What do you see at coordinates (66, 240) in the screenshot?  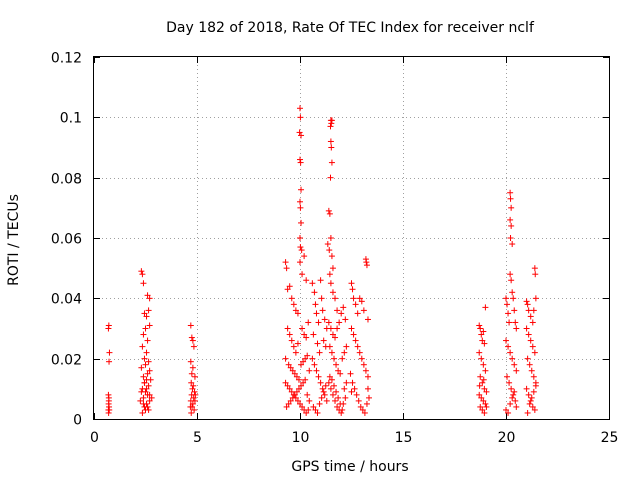 I see `y-tick-label: 0.06` at bounding box center [66, 240].